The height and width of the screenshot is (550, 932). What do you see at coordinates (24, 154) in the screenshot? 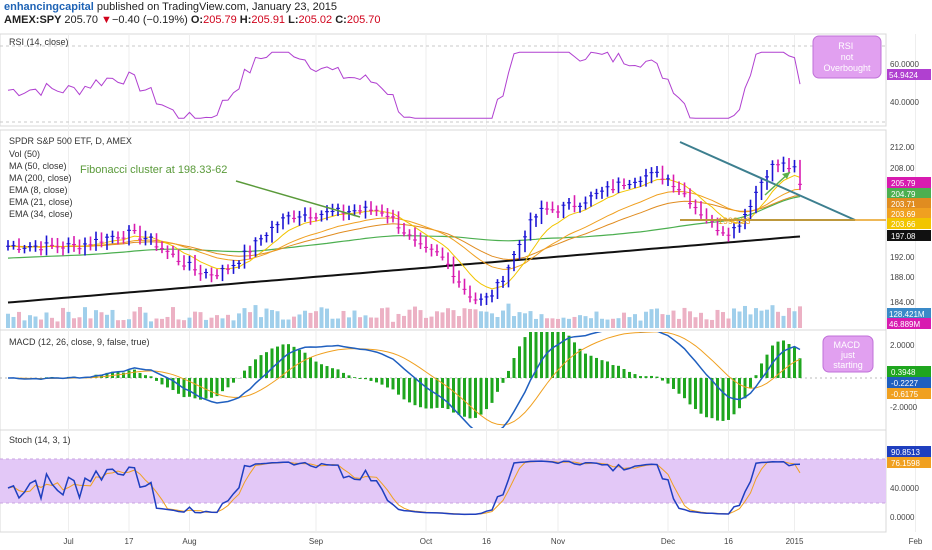
I see `legend-vol: Vol (50)` at bounding box center [24, 154].